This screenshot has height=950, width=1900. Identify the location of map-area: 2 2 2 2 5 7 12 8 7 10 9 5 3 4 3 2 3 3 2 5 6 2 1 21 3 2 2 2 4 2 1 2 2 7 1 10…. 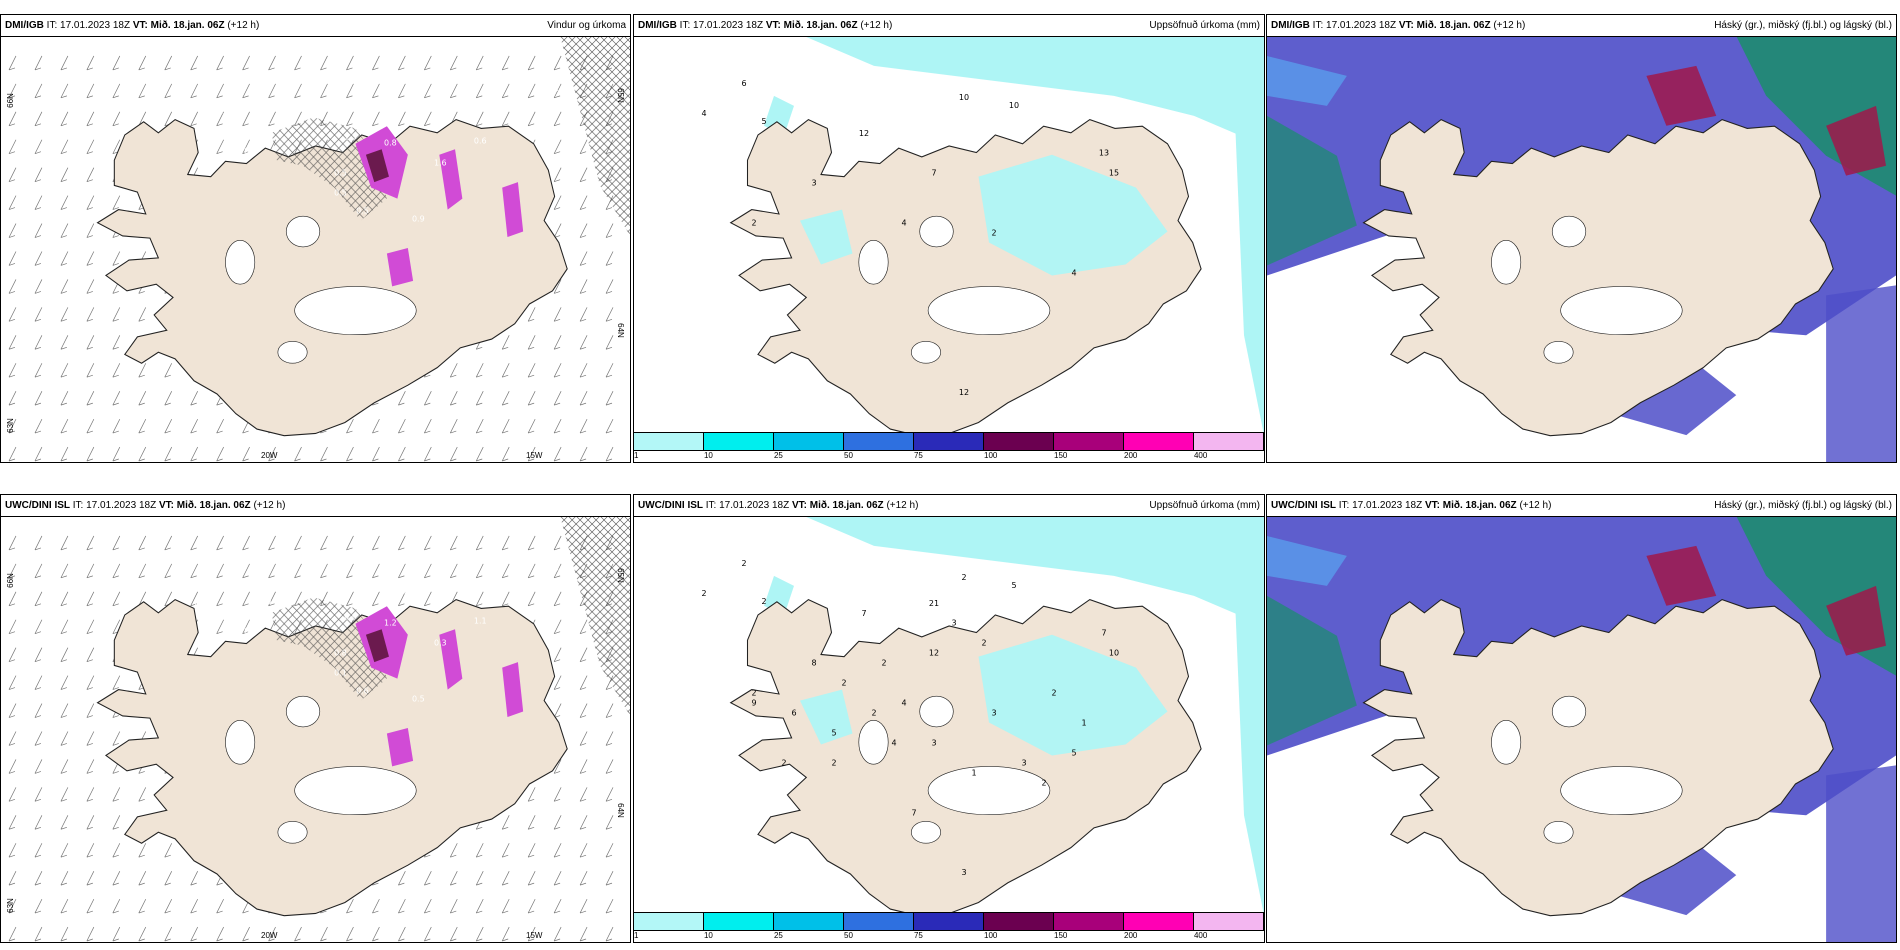
(949, 729).